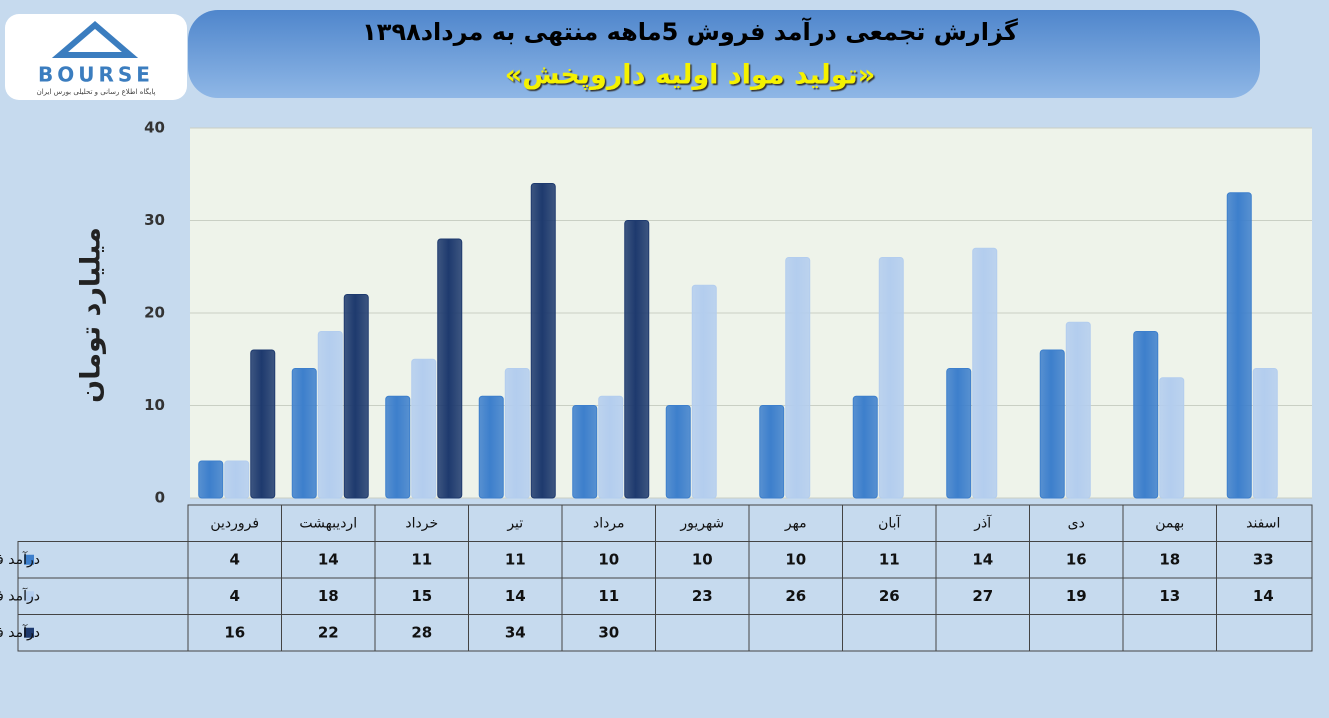 This screenshot has width=1329, height=718. Describe the element at coordinates (328, 523) in the screenshot. I see `x-tick-label: اردیبهشت` at that location.